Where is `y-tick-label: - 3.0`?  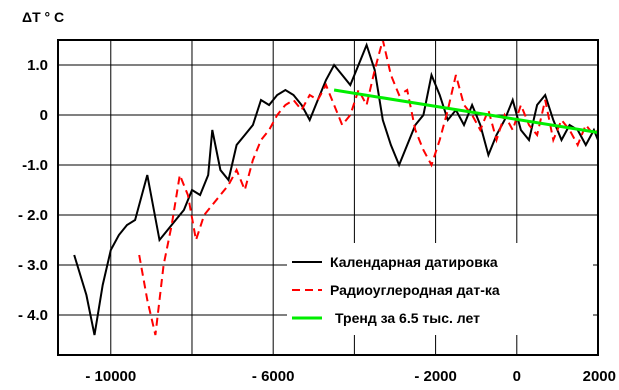 y-tick-label: - 3.0 is located at coordinates (33, 265).